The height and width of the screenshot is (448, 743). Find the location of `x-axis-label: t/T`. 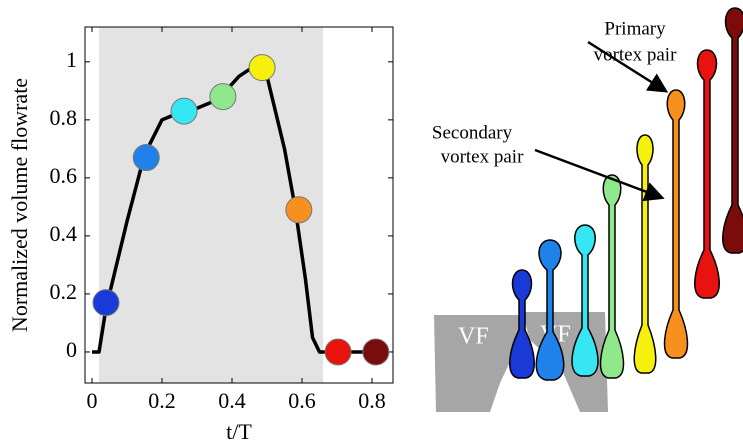

x-axis-label: t/T is located at coordinates (239, 431).